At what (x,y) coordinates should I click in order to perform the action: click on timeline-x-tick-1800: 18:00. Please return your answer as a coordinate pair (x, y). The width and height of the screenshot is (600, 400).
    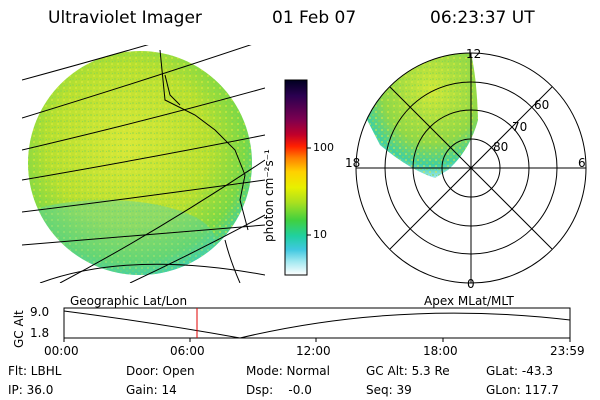
    Looking at the image, I should click on (440, 351).